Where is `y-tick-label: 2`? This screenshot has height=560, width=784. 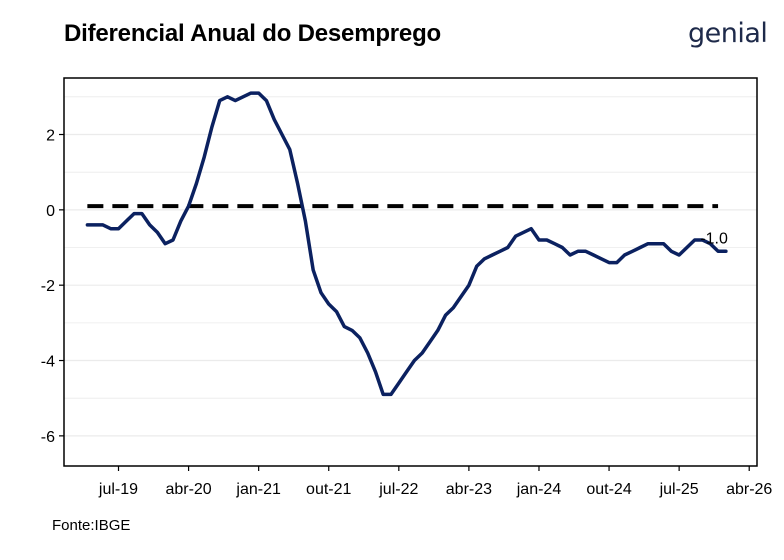
y-tick-label: 2 is located at coordinates (50, 136).